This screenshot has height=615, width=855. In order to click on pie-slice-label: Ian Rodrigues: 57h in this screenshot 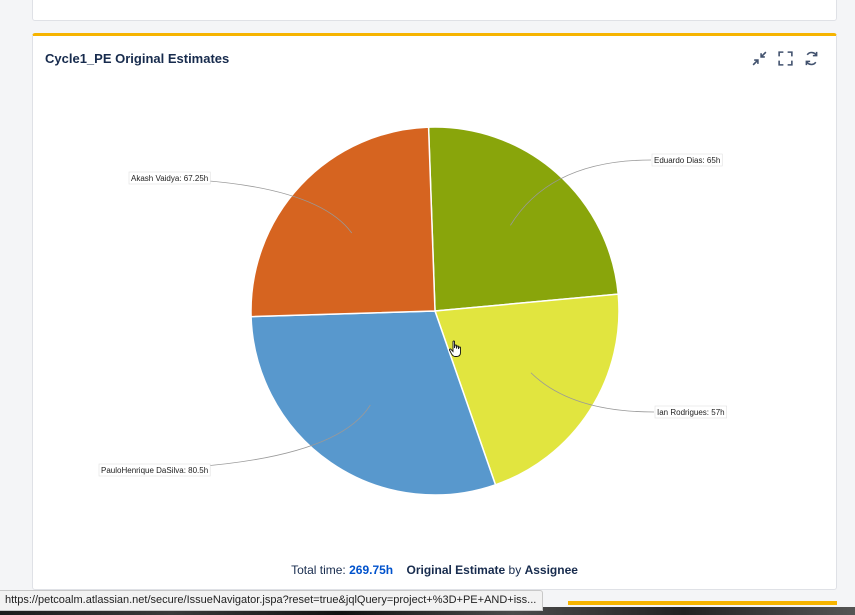, I will do `click(691, 412)`.